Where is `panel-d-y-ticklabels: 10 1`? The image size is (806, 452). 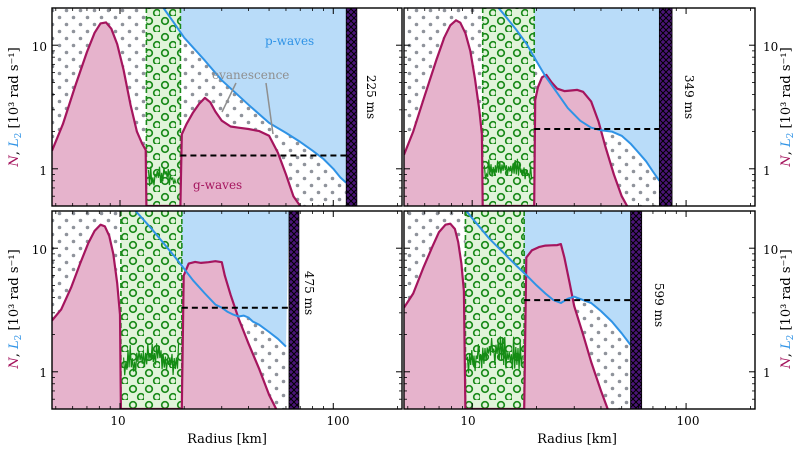 panel-d-y-ticklabels: 10 1 is located at coordinates (770, 311).